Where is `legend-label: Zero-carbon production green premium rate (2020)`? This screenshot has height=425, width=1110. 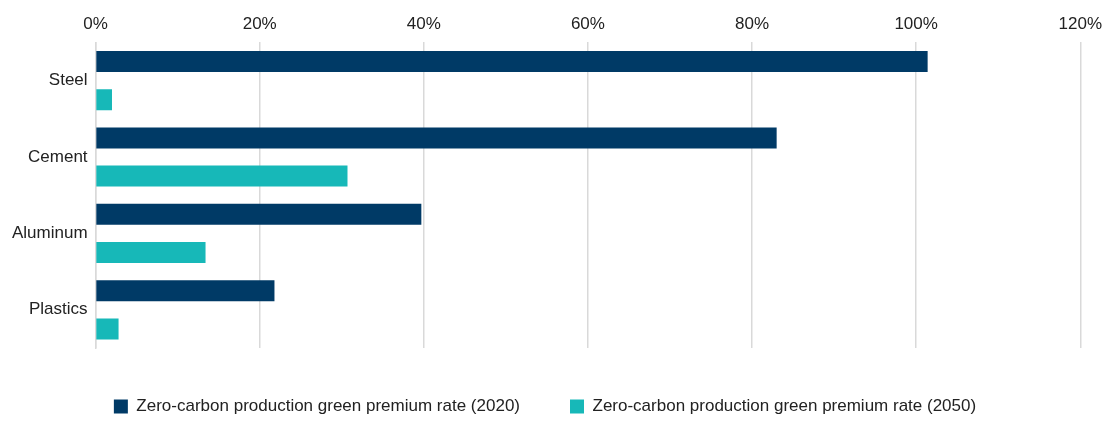
legend-label: Zero-carbon production green premium rate (2020) is located at coordinates (328, 406).